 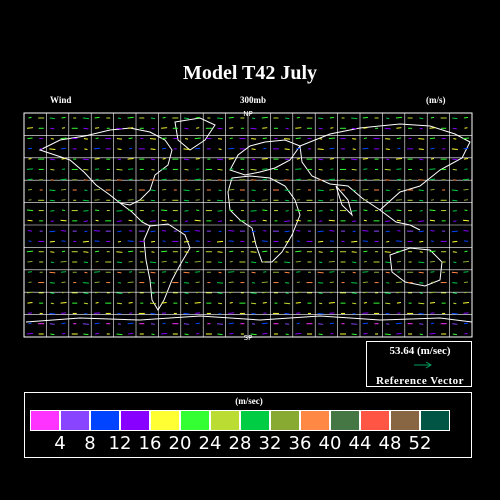 What do you see at coordinates (250, 444) in the screenshot?
I see `legend-ticks: 4 8 12 16 20 24 28 32 36 40 44 48 52` at bounding box center [250, 444].